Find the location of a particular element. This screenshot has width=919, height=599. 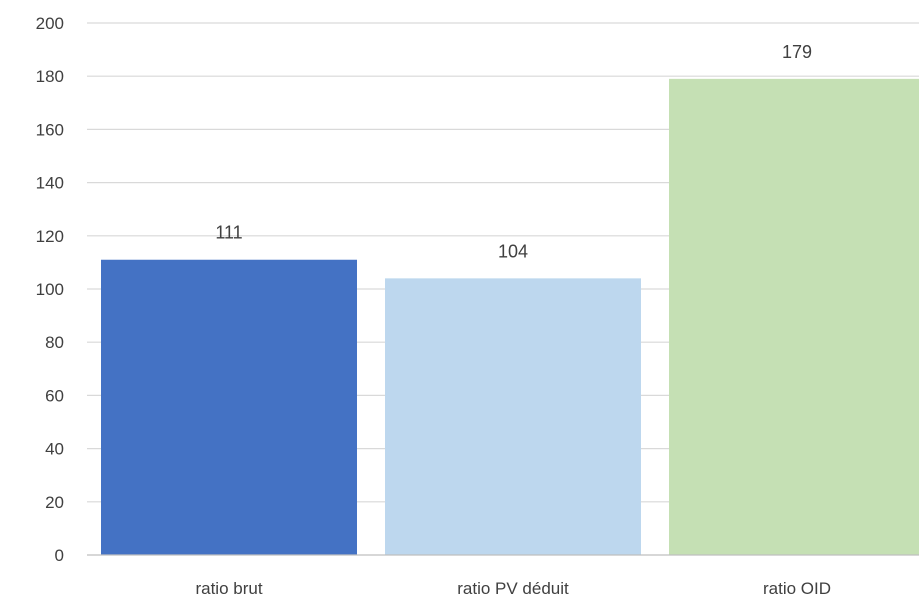

y-tick-label-100: 100 is located at coordinates (50, 289).